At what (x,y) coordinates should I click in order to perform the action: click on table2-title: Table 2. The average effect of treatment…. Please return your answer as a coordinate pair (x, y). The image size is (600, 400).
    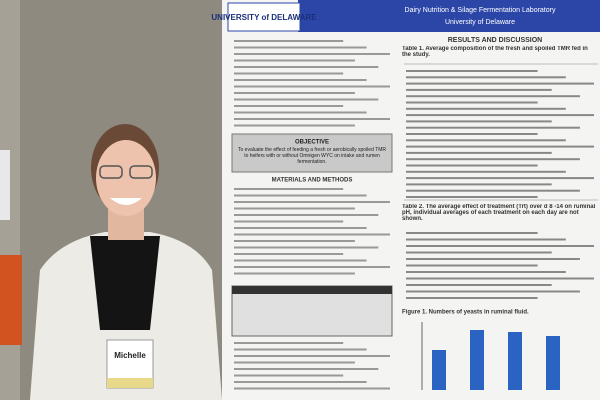
    Looking at the image, I should click on (499, 213).